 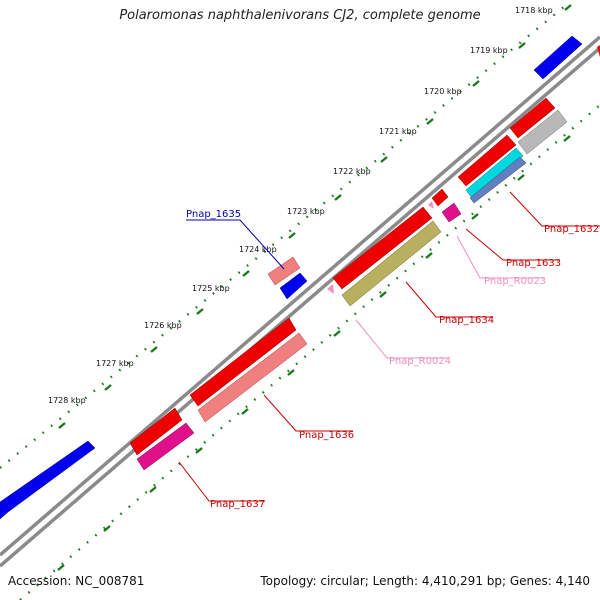 What do you see at coordinates (534, 10) in the screenshot?
I see `tick-label: 1718 kbp` at bounding box center [534, 10].